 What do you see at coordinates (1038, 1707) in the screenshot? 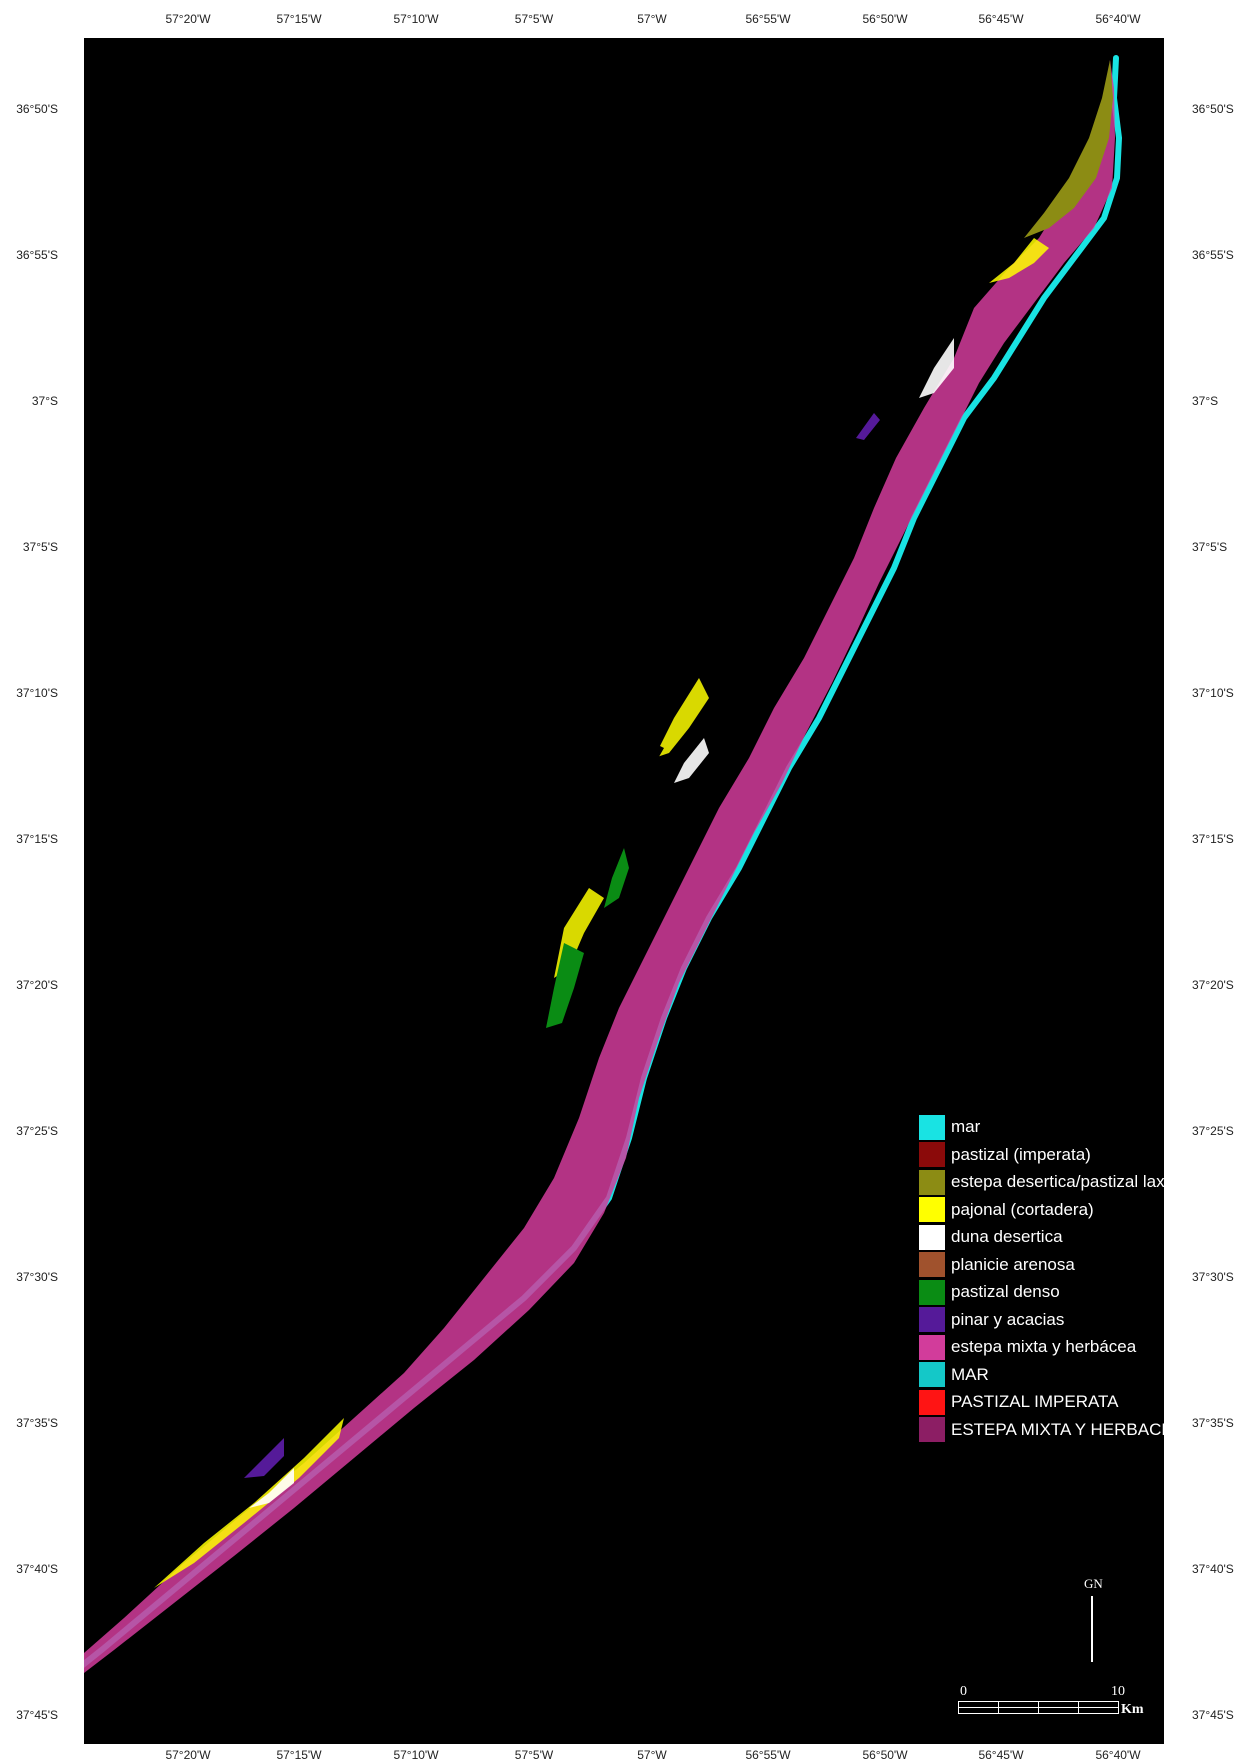
I see `scale-bar-graphic` at bounding box center [1038, 1707].